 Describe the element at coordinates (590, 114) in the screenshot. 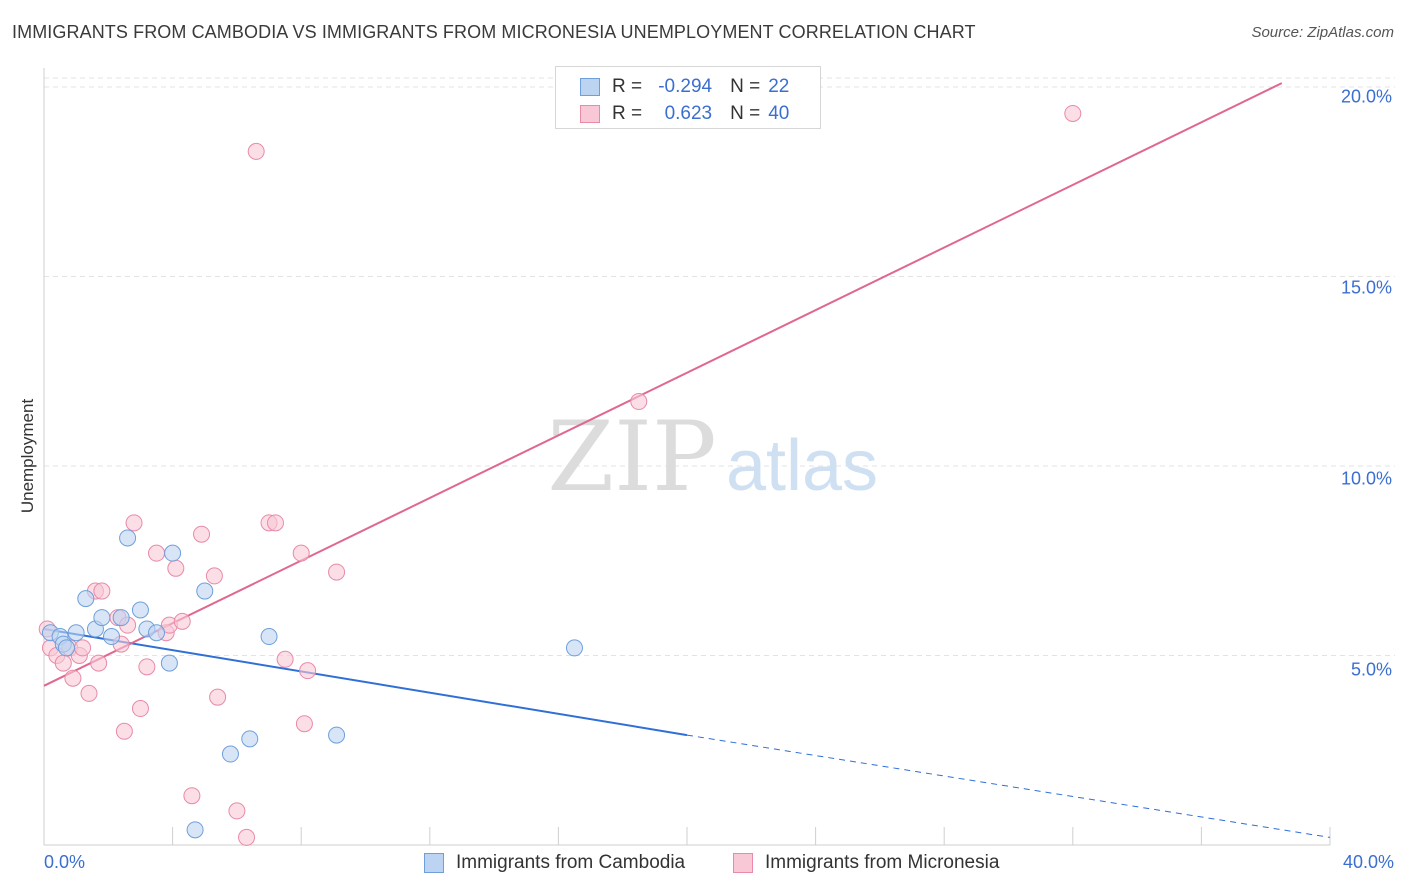

I see `micronesia-swatch` at that location.